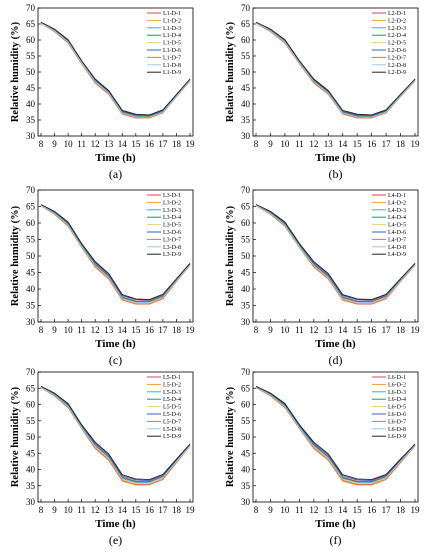 The image size is (430, 550). What do you see at coordinates (397, 248) in the screenshot?
I see `legend-entry: L4-D-8` at bounding box center [397, 248].